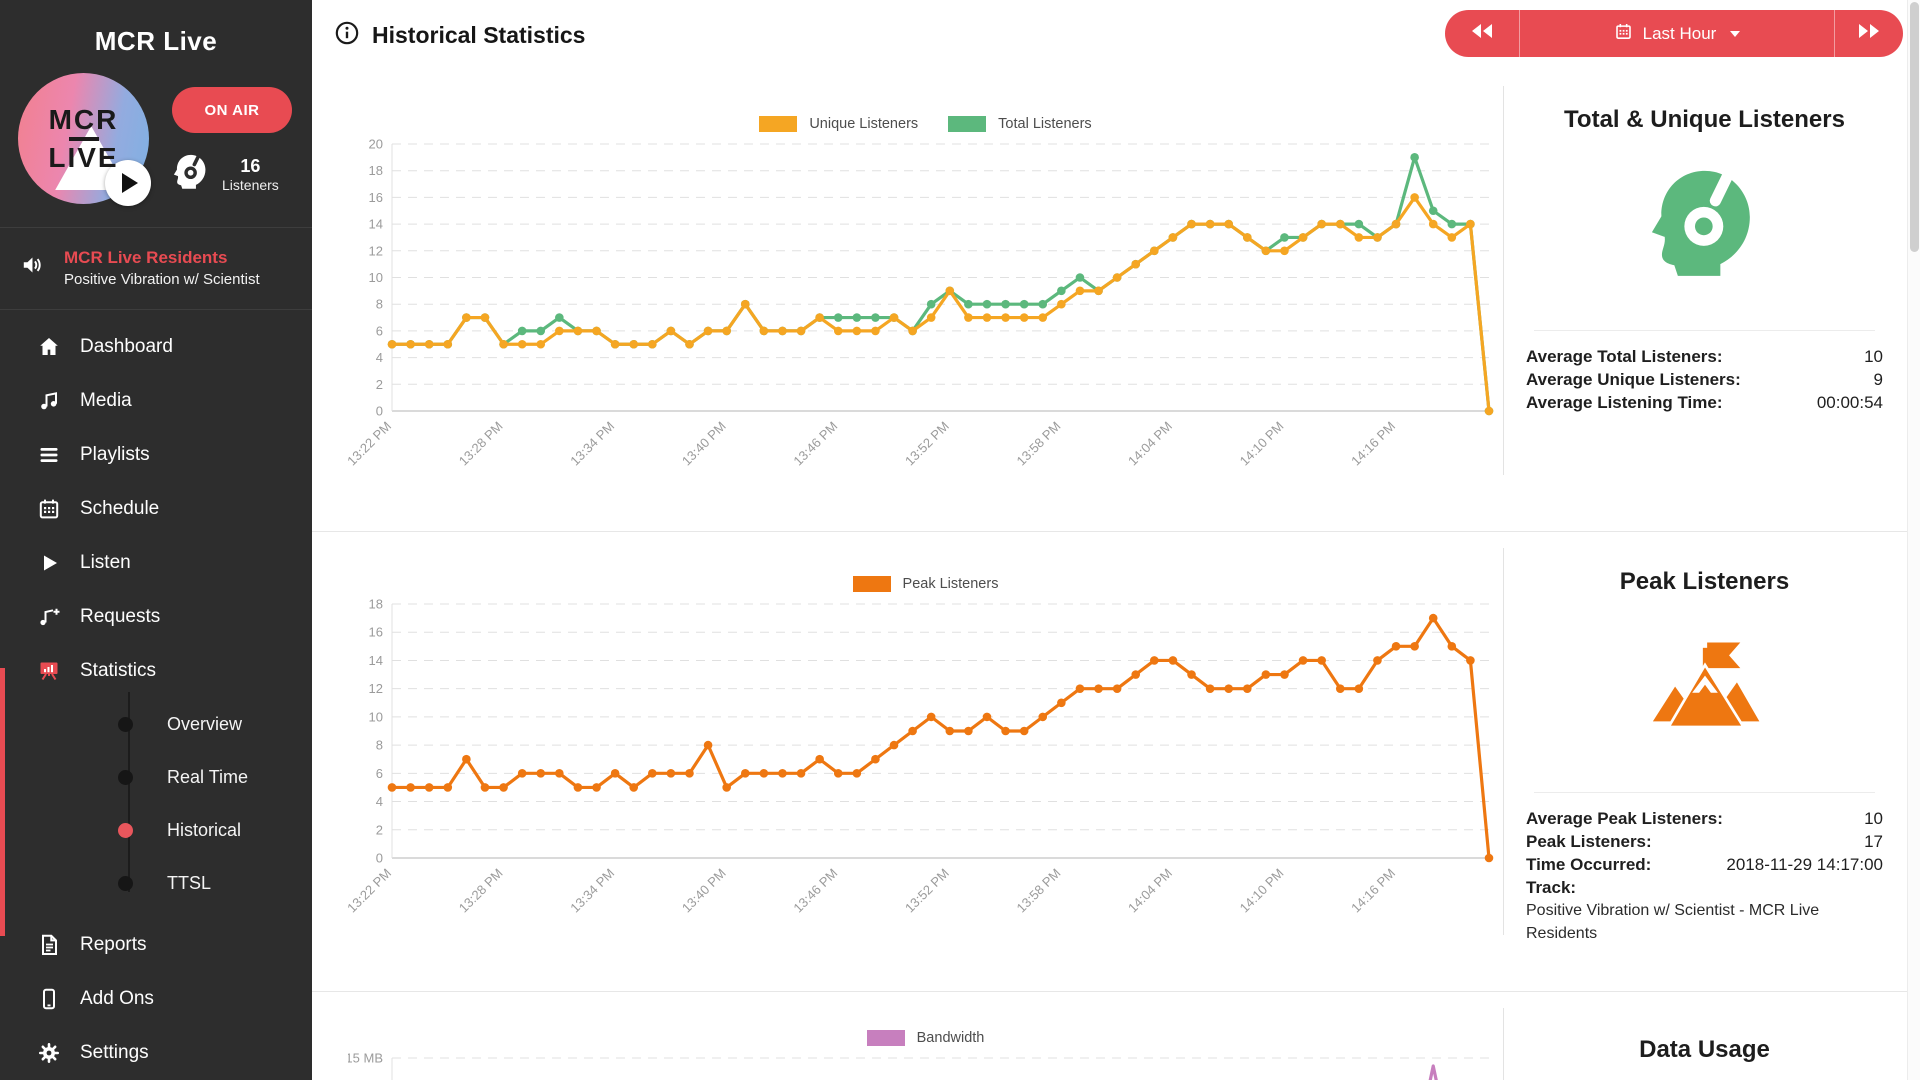 This screenshot has height=1080, width=1920. I want to click on range-label: Last Hour, so click(1679, 33).